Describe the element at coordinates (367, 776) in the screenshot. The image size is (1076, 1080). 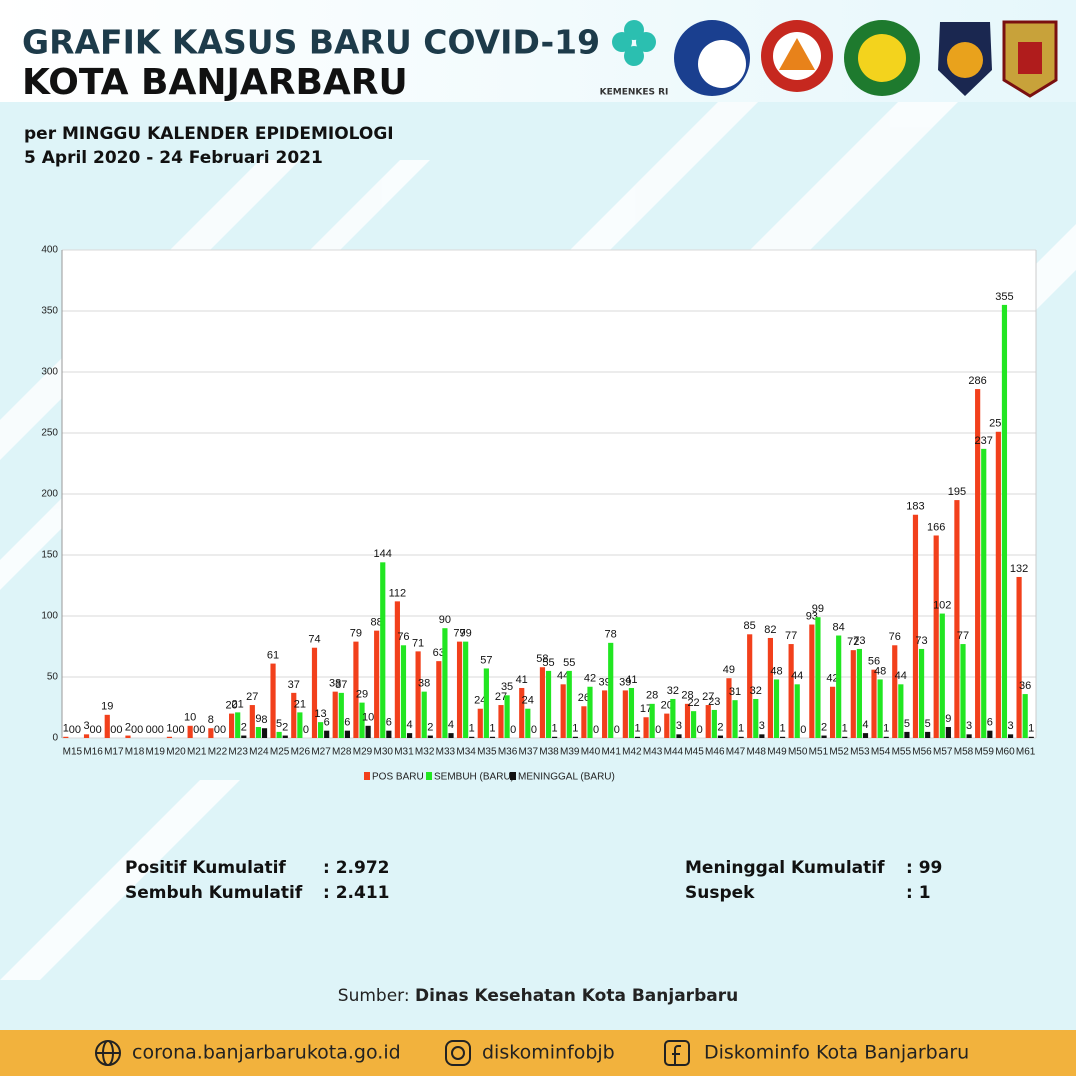
I see `legend-swatch` at that location.